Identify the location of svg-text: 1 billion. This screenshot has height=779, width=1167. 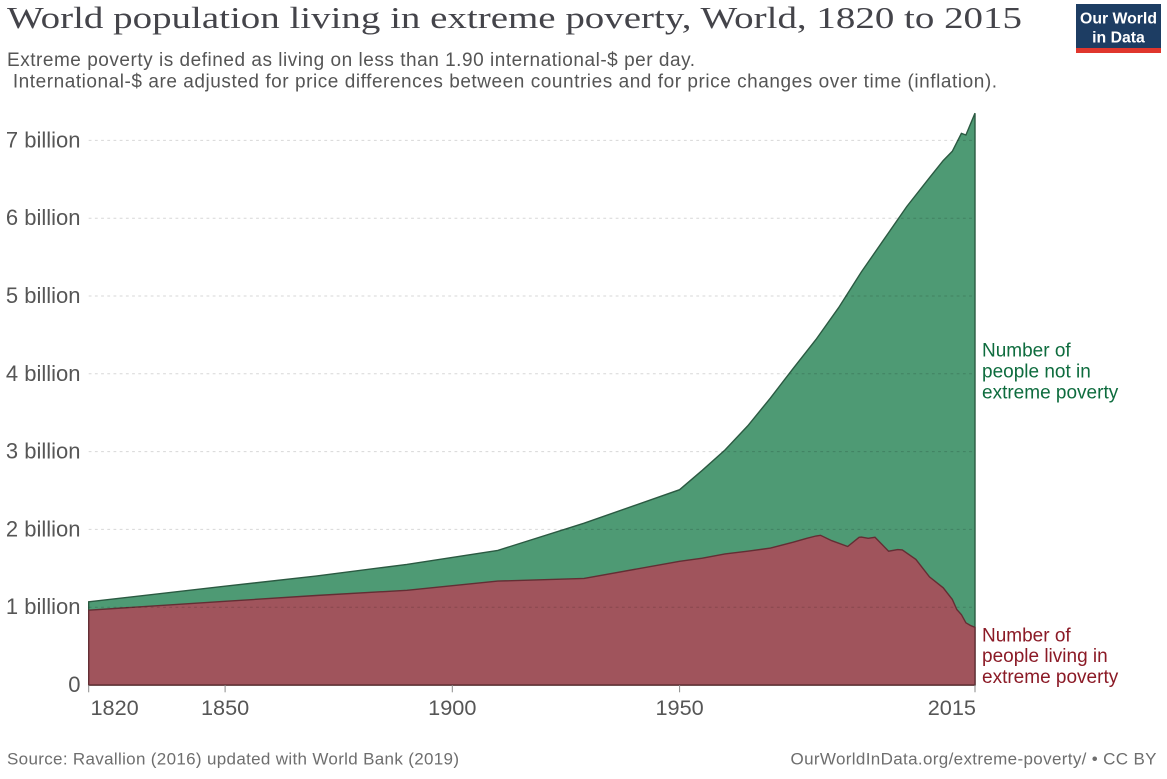
(43, 606).